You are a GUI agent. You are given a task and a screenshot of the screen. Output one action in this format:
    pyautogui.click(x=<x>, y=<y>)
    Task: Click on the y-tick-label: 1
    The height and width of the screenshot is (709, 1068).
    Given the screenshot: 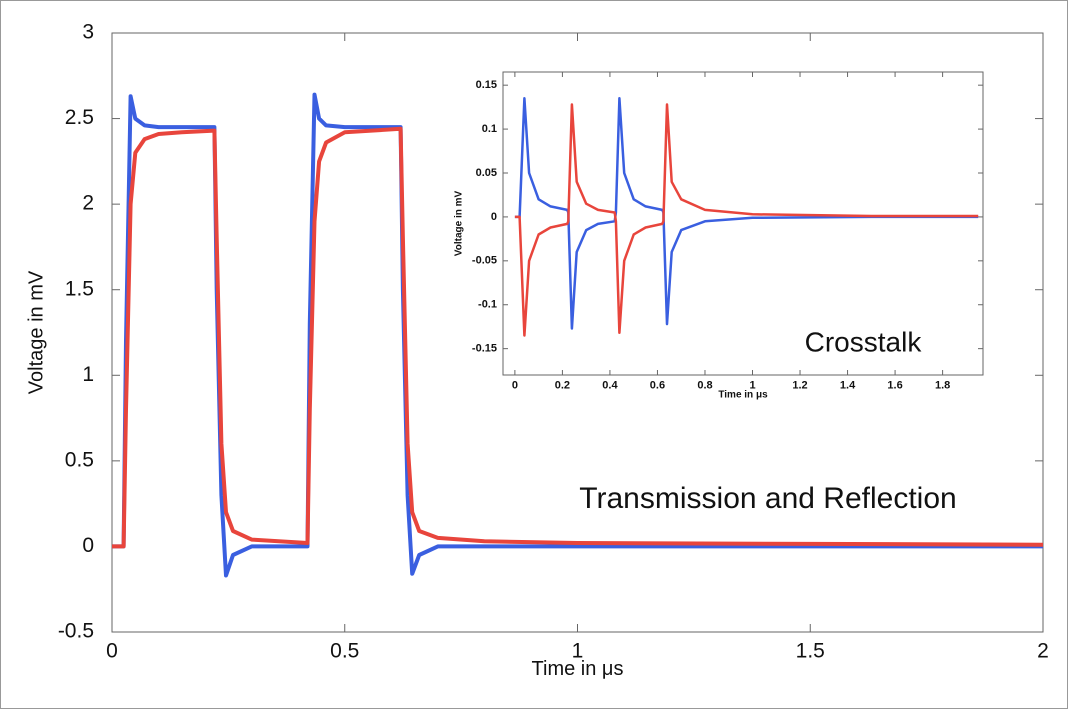 What is the action you would take?
    pyautogui.click(x=88, y=374)
    